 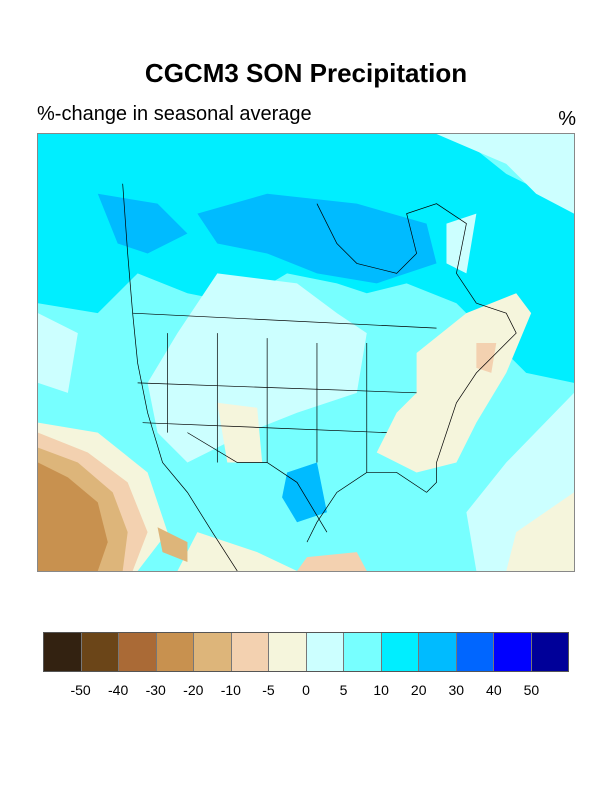 I want to click on colorbar-label: 40, so click(x=494, y=690).